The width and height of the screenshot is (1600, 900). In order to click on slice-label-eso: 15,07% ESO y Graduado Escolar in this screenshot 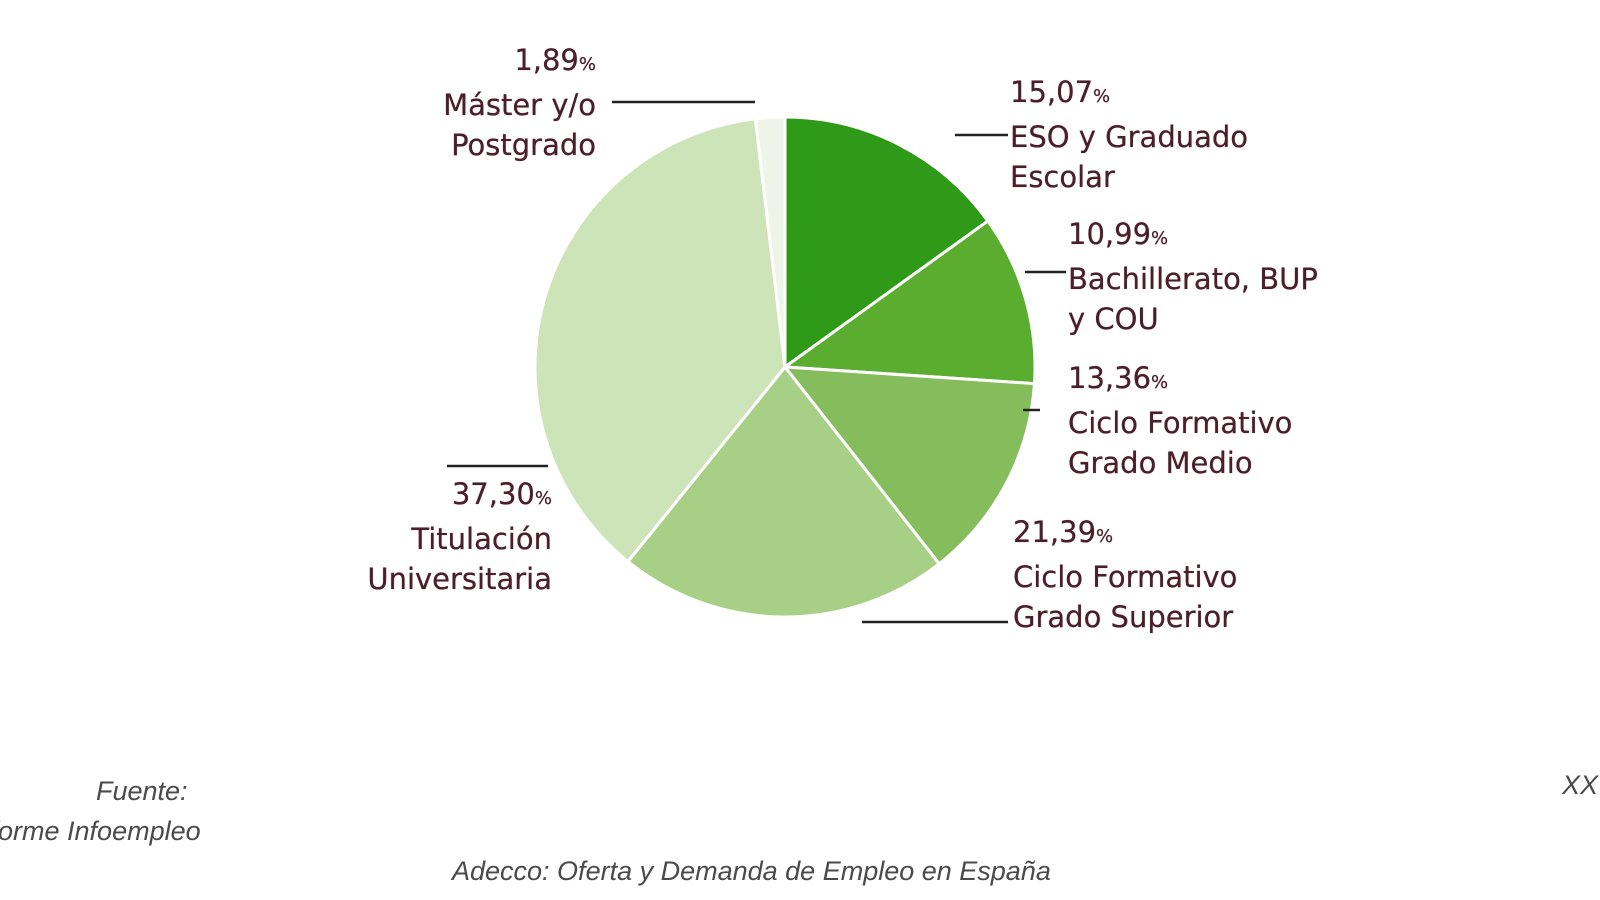, I will do `click(1129, 134)`.